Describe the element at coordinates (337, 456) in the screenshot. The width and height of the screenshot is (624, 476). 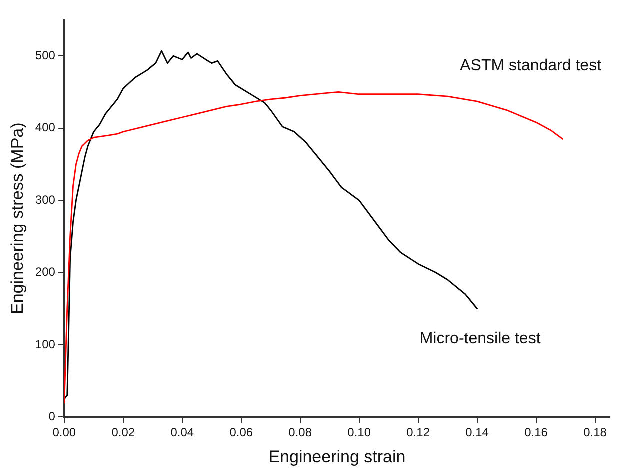
I see `x-axis-title: Engineering strain` at that location.